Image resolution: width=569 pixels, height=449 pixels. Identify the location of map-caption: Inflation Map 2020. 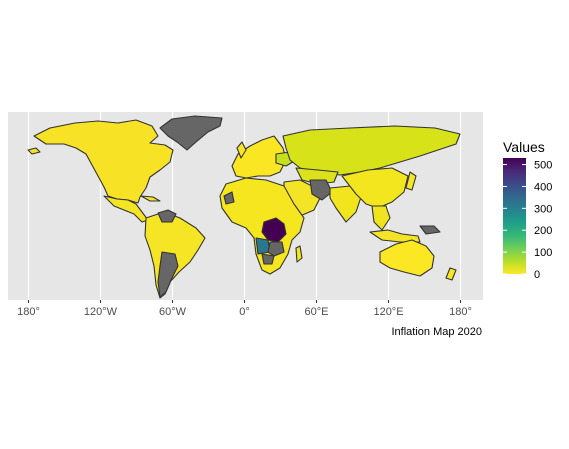
(436, 332).